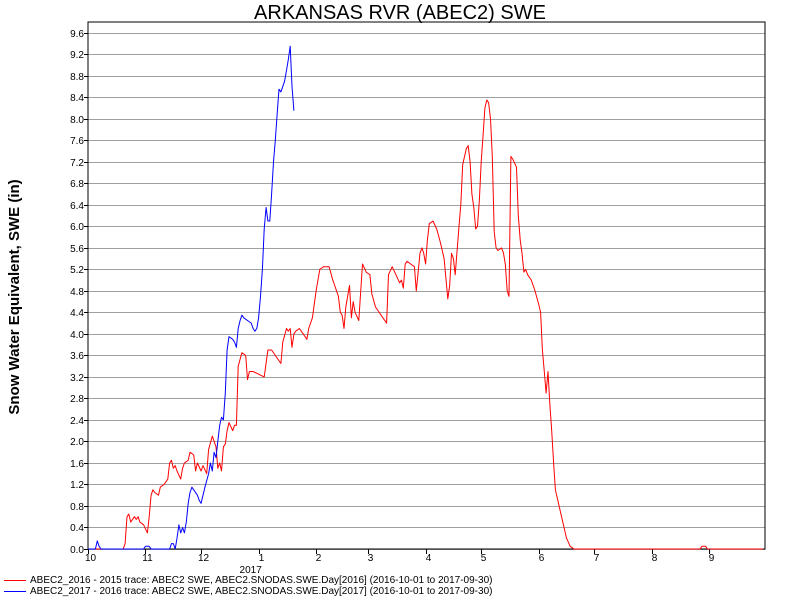  I want to click on y-tick-label: 5.2, so click(77, 270).